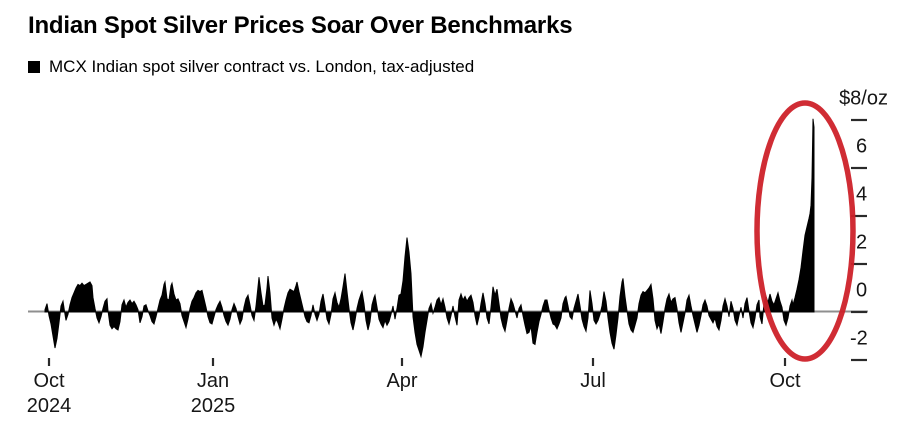 The height and width of the screenshot is (438, 900). I want to click on y-axis-label: 2, so click(862, 242).